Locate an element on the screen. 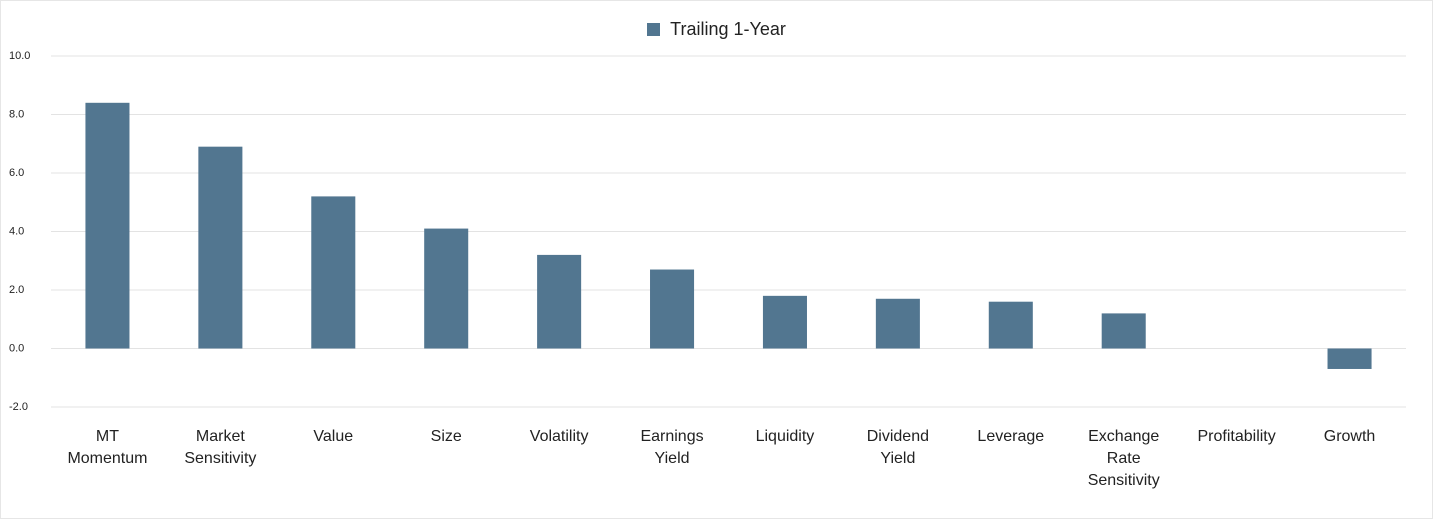 Image resolution: width=1433 pixels, height=519 pixels. y-tick-label: 8.0 is located at coordinates (16, 114).